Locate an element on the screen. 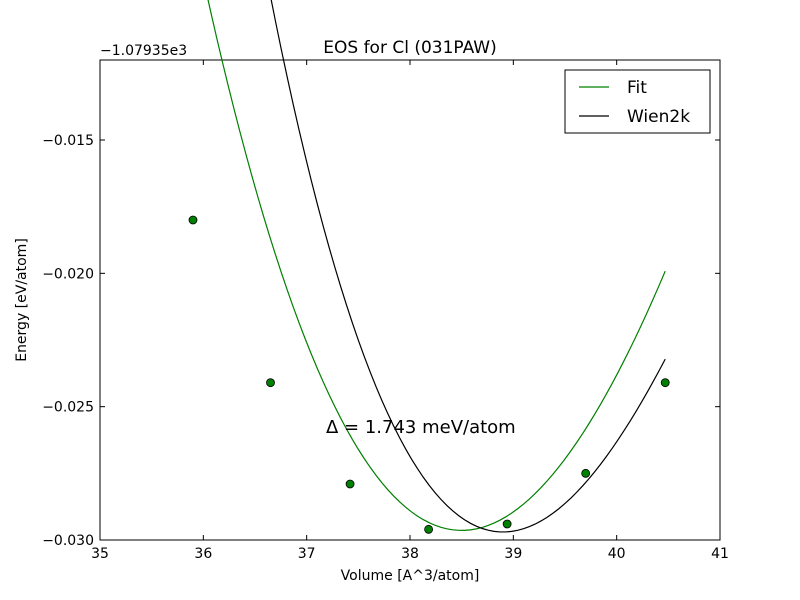 Image resolution: width=800 pixels, height=600 pixels. legend-label: Wien2k is located at coordinates (658, 117).